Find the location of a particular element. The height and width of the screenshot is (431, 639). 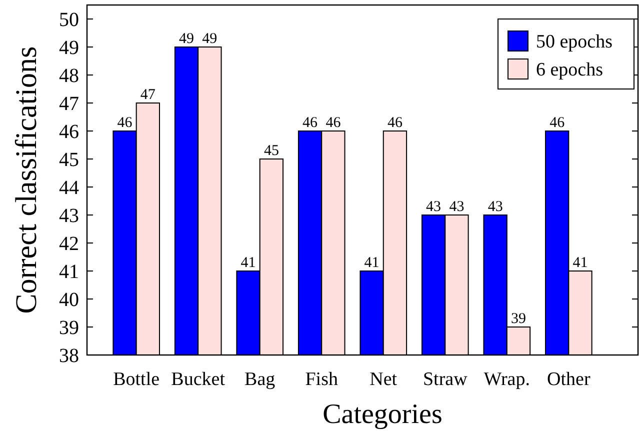

y-tick-label: 46 is located at coordinates (69, 132).